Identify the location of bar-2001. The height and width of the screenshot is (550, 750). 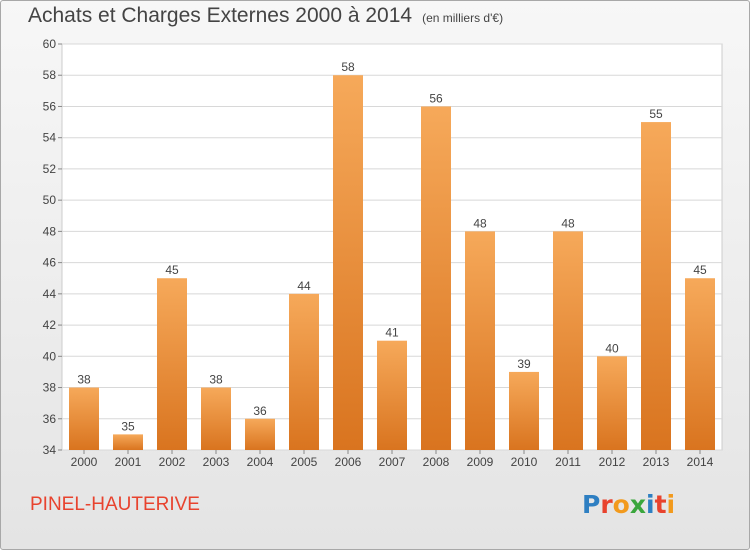
(128, 442).